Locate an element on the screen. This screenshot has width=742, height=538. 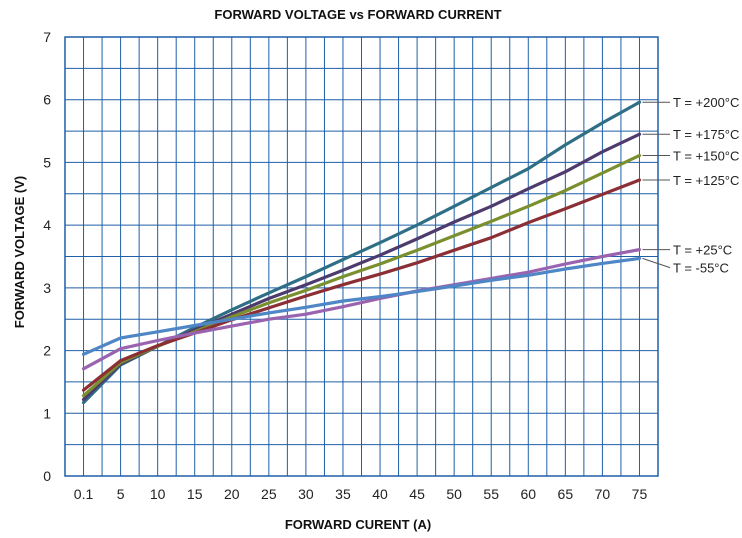
x-tick-label: 60 is located at coordinates (528, 494).